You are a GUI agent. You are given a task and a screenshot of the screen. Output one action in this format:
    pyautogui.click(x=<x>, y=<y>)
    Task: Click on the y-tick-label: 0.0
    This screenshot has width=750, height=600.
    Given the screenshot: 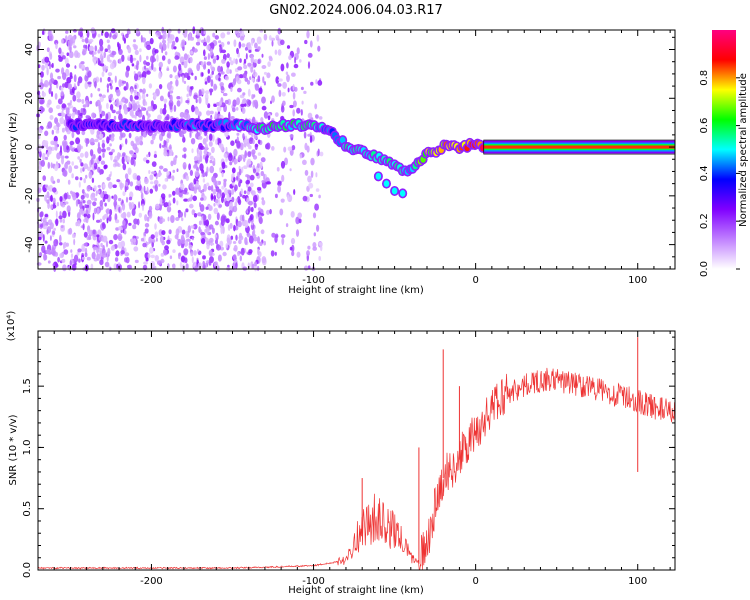 What is the action you would take?
    pyautogui.click(x=27, y=570)
    